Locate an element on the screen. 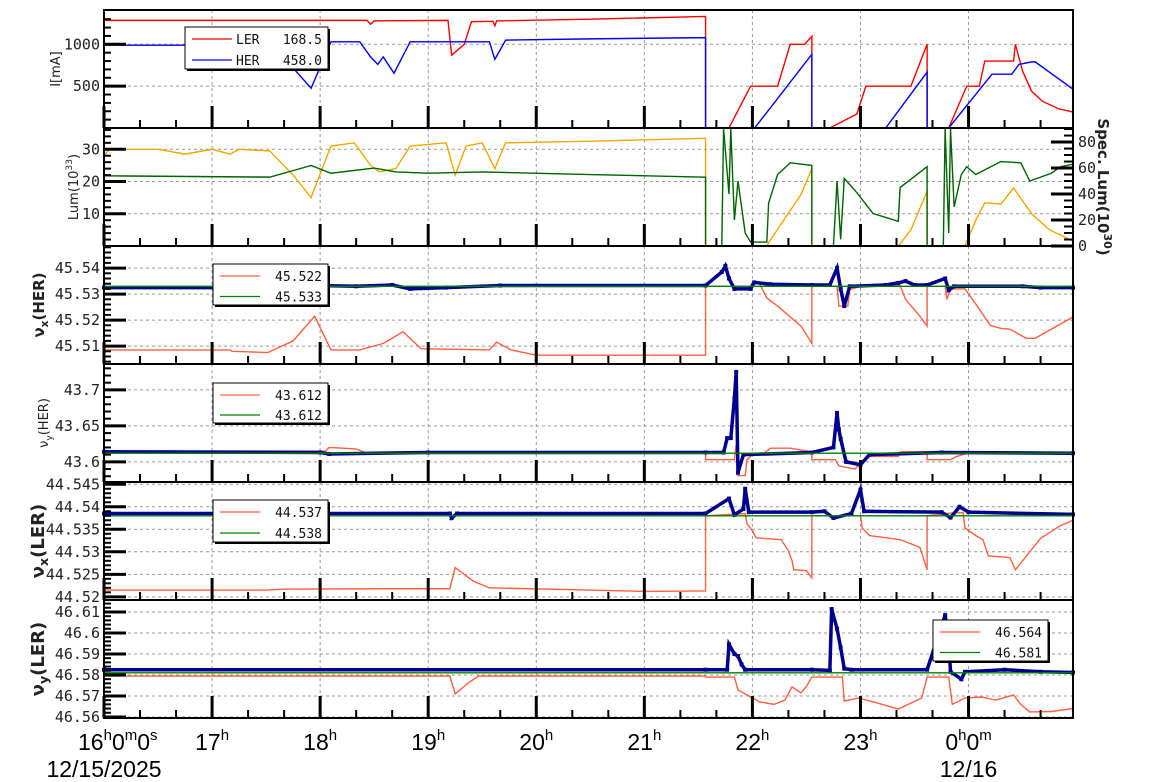 This screenshot has height=782, width=1154. y-tick-label: 43.6 is located at coordinates (82, 462).